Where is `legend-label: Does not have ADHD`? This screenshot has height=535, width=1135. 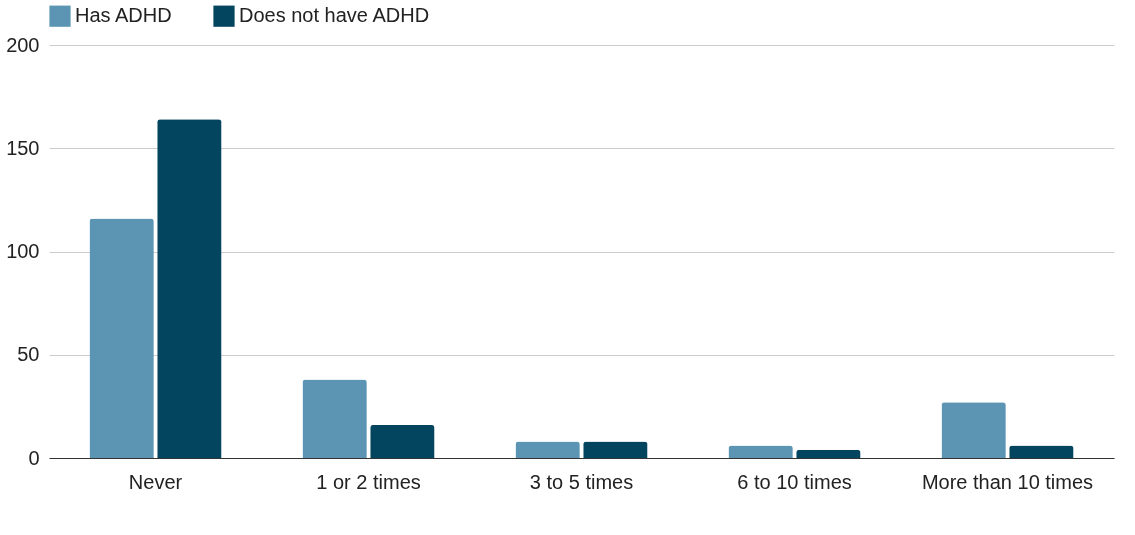 legend-label: Does not have ADHD is located at coordinates (334, 15).